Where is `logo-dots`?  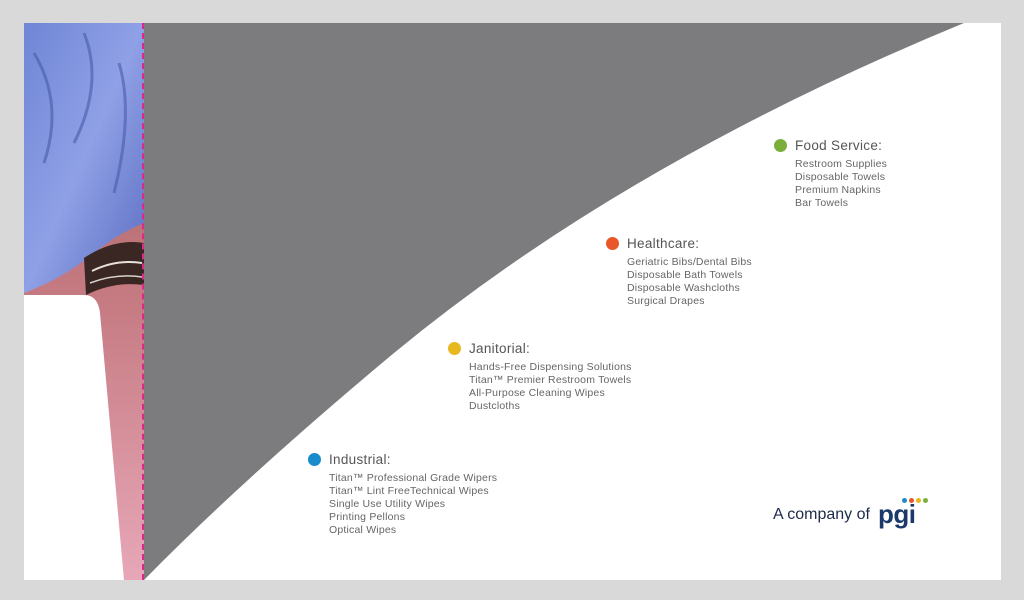
logo-dots is located at coordinates (915, 500).